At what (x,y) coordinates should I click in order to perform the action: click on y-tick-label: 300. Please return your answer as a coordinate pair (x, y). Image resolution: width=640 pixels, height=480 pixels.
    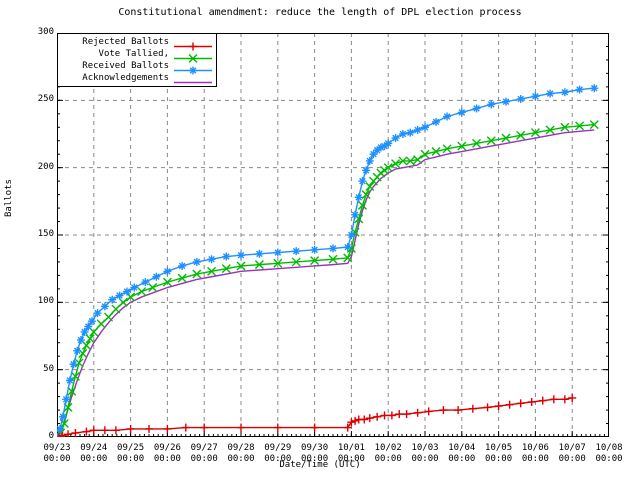
    Looking at the image, I should click on (45, 32).